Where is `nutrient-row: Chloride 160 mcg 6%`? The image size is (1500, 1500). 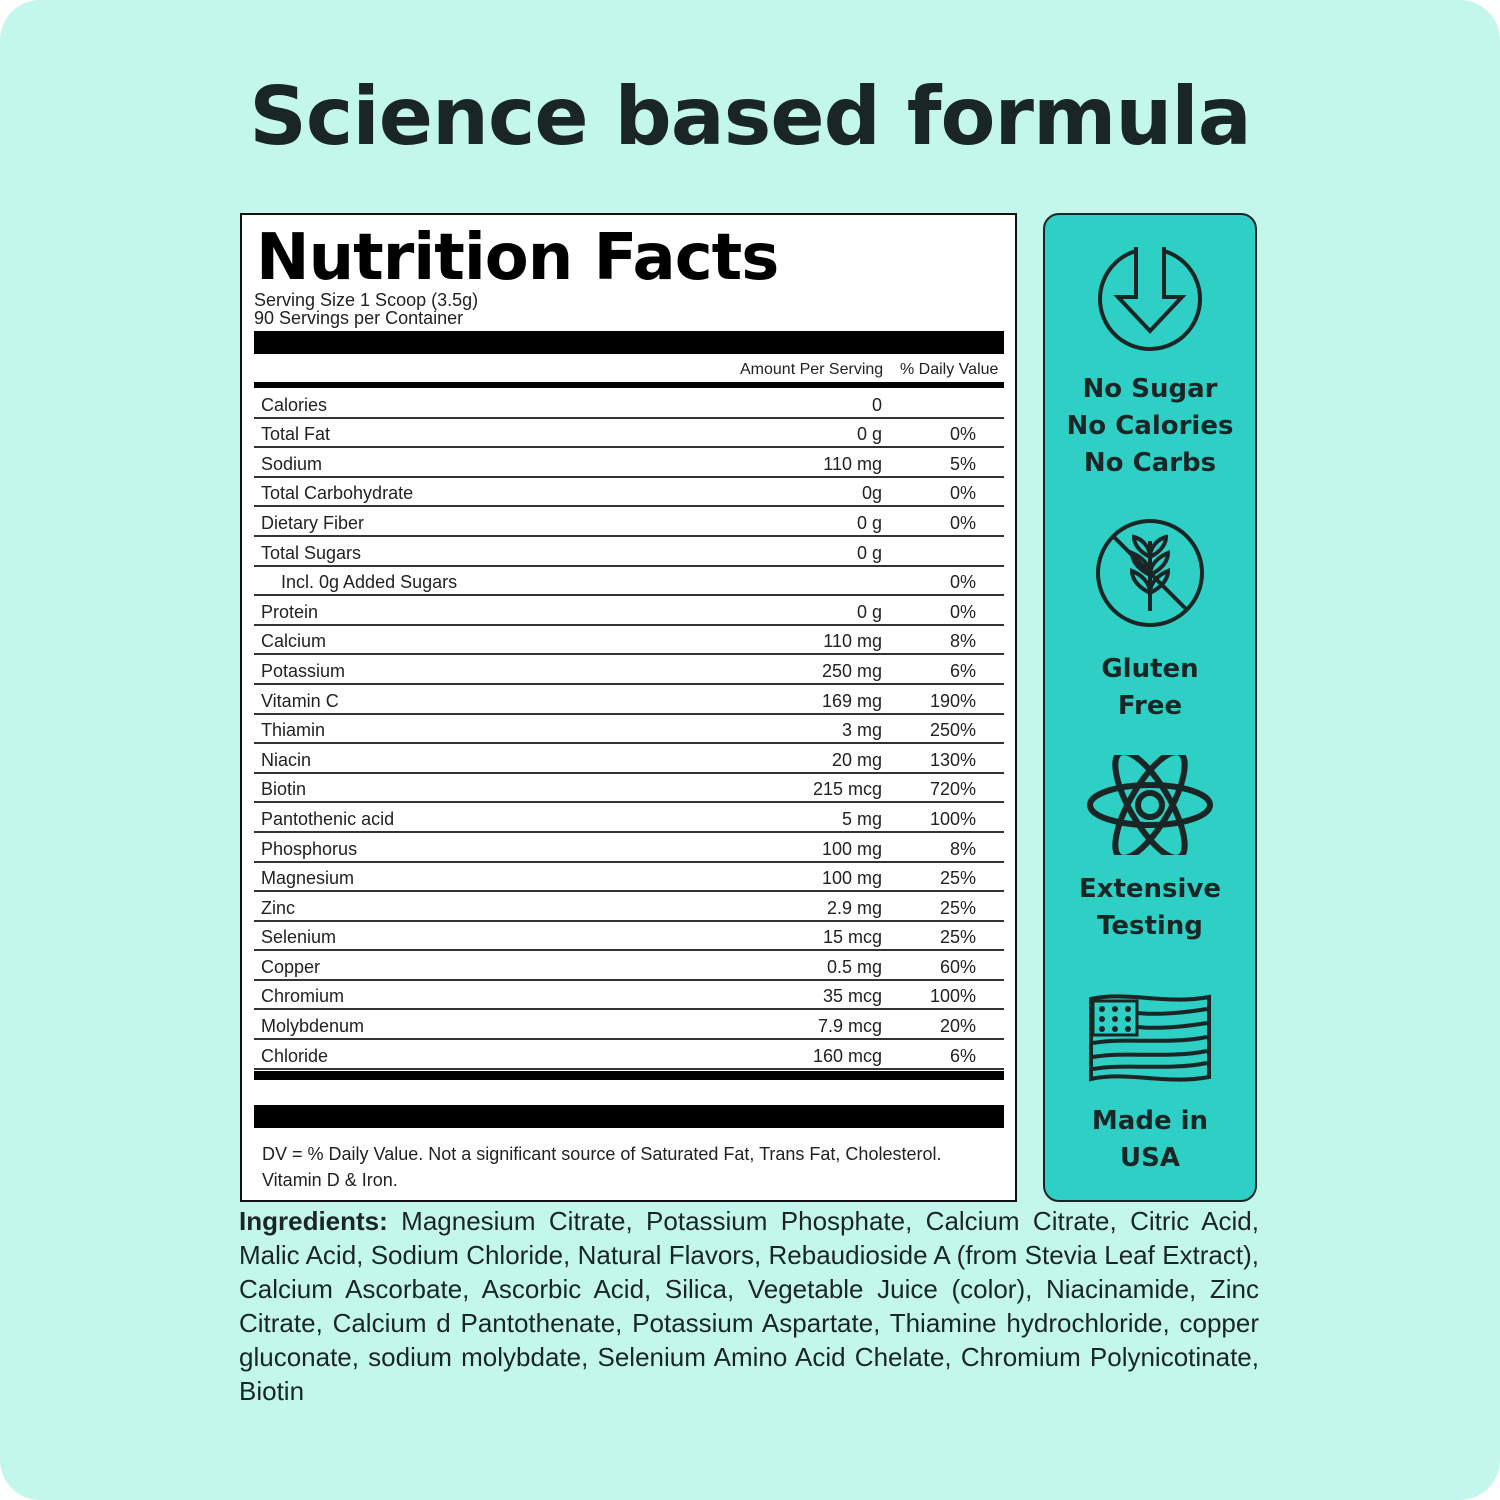
nutrient-row: Chloride 160 mcg 6% is located at coordinates (629, 1055).